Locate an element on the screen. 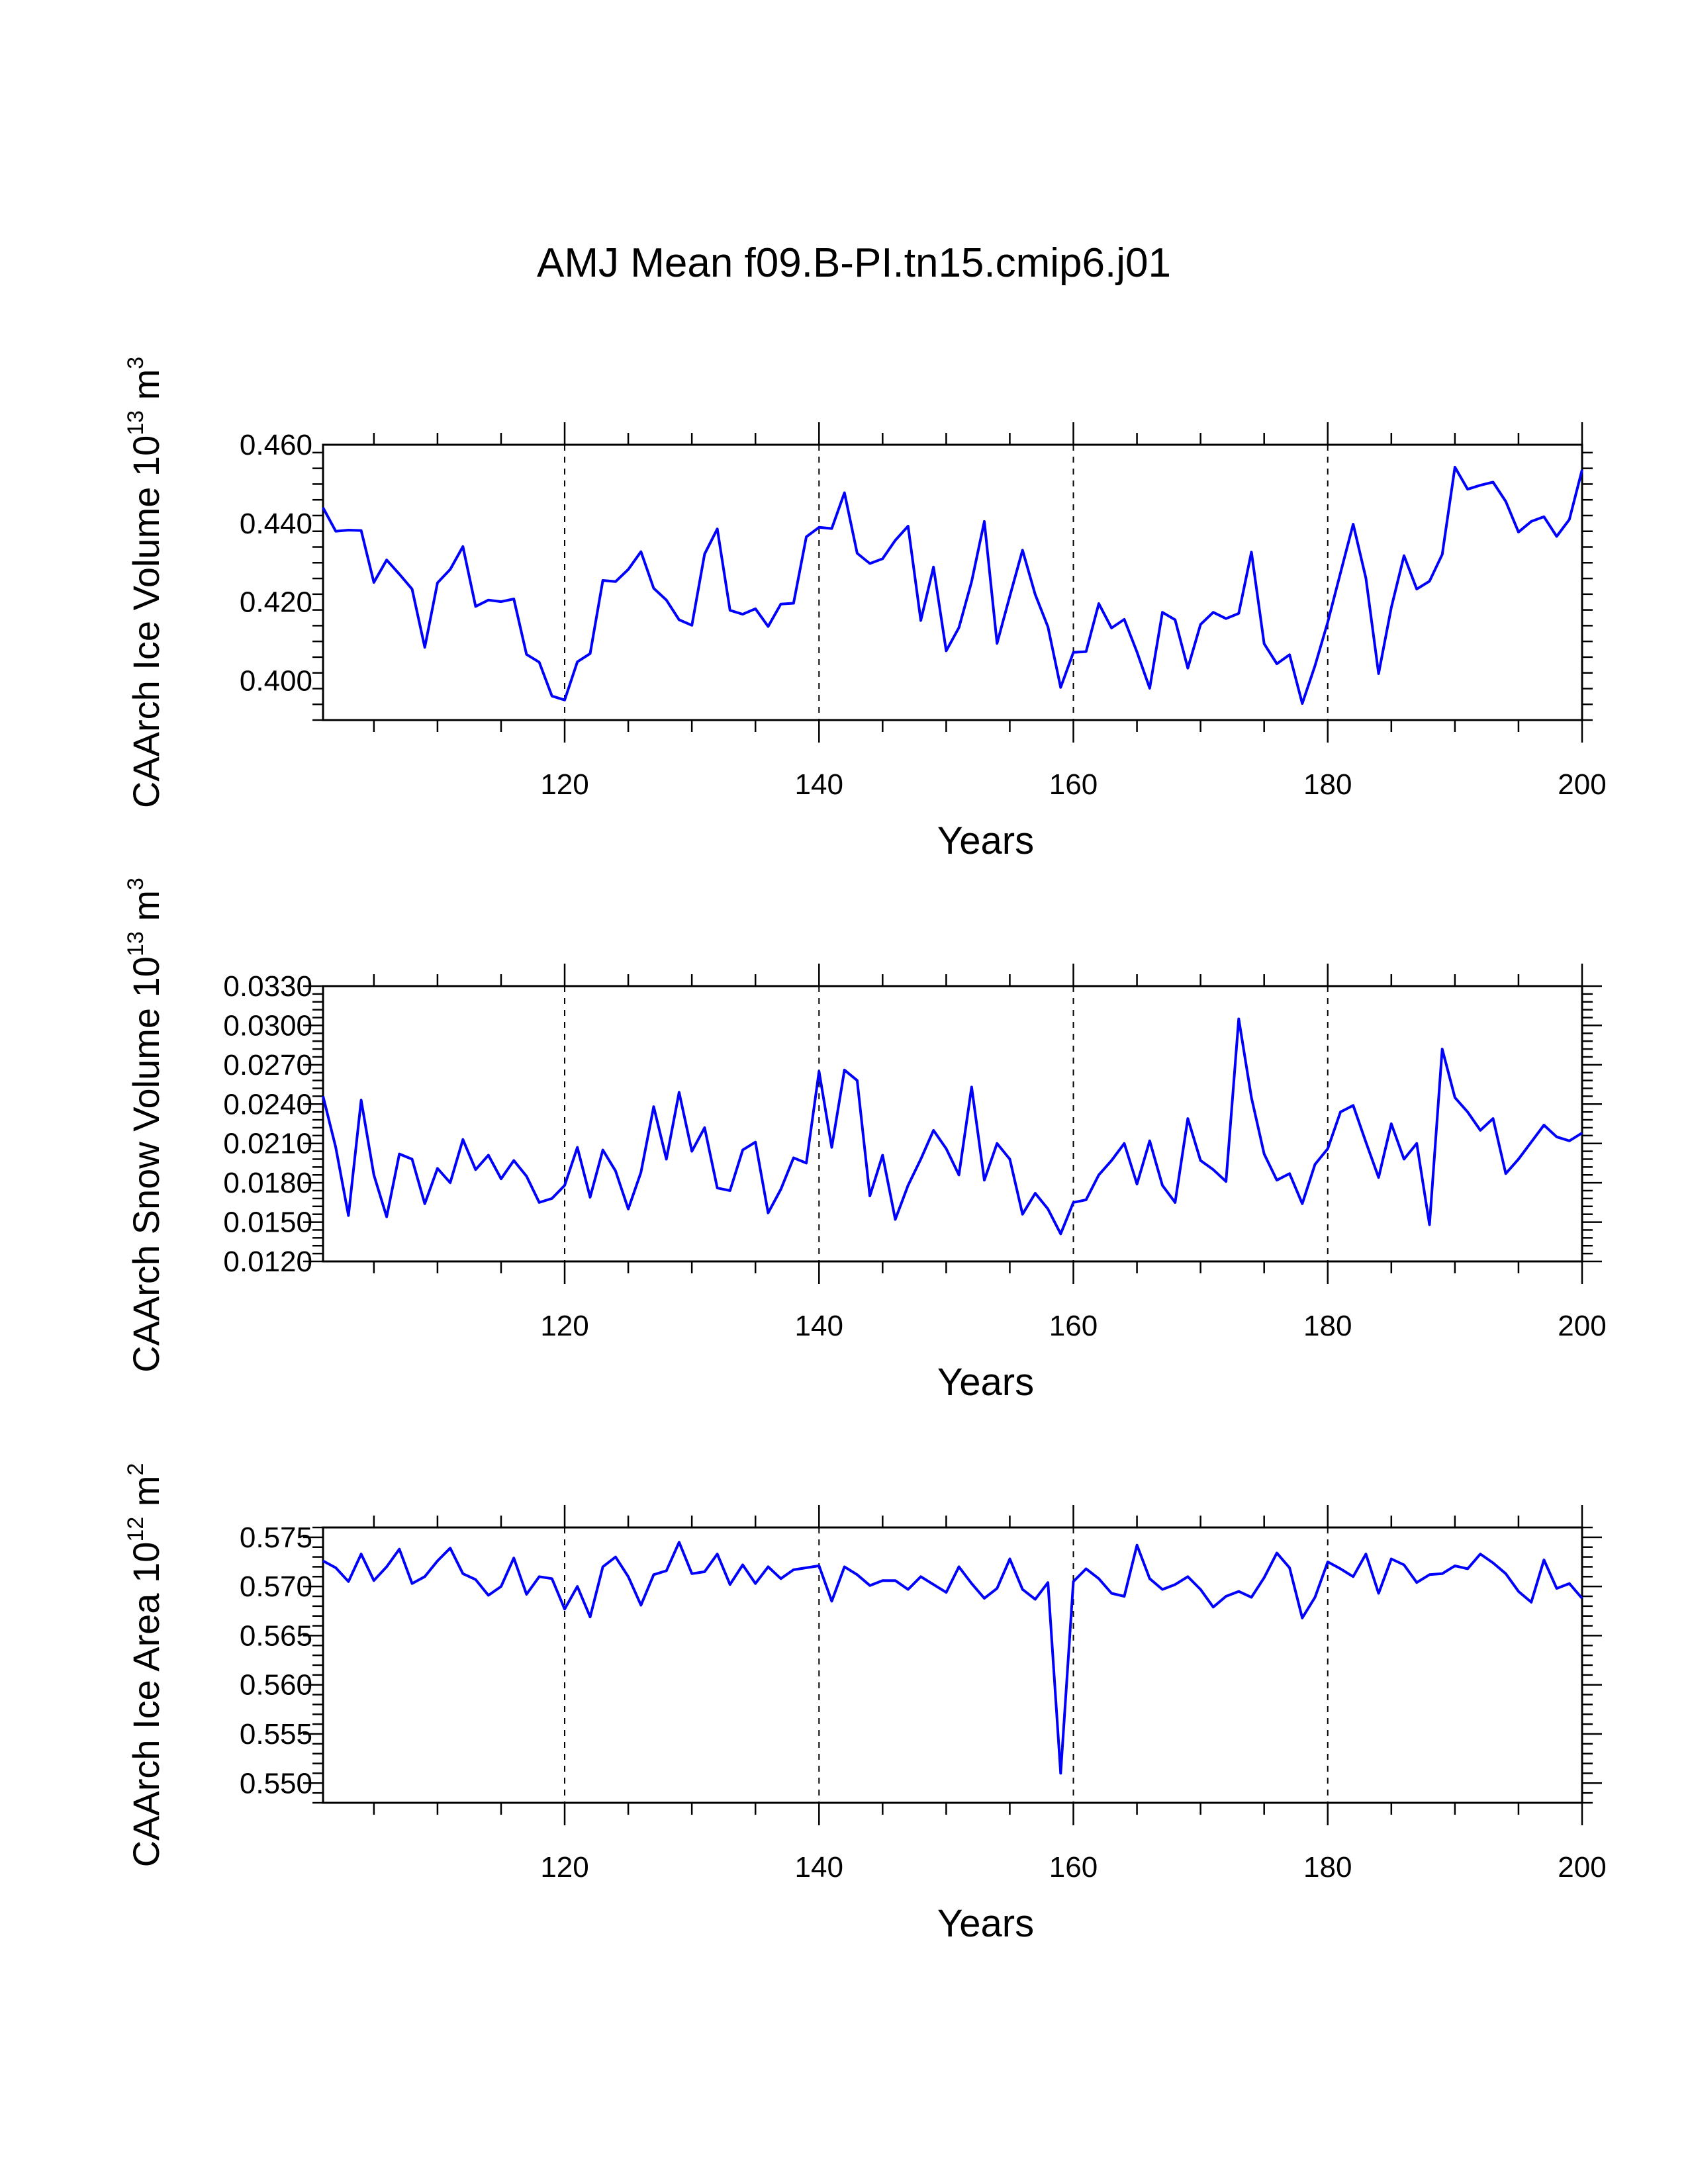 This screenshot has height=2184, width=1688. y-axis-label-text: CAArch Ice Area 10 is located at coordinates (146, 1705).